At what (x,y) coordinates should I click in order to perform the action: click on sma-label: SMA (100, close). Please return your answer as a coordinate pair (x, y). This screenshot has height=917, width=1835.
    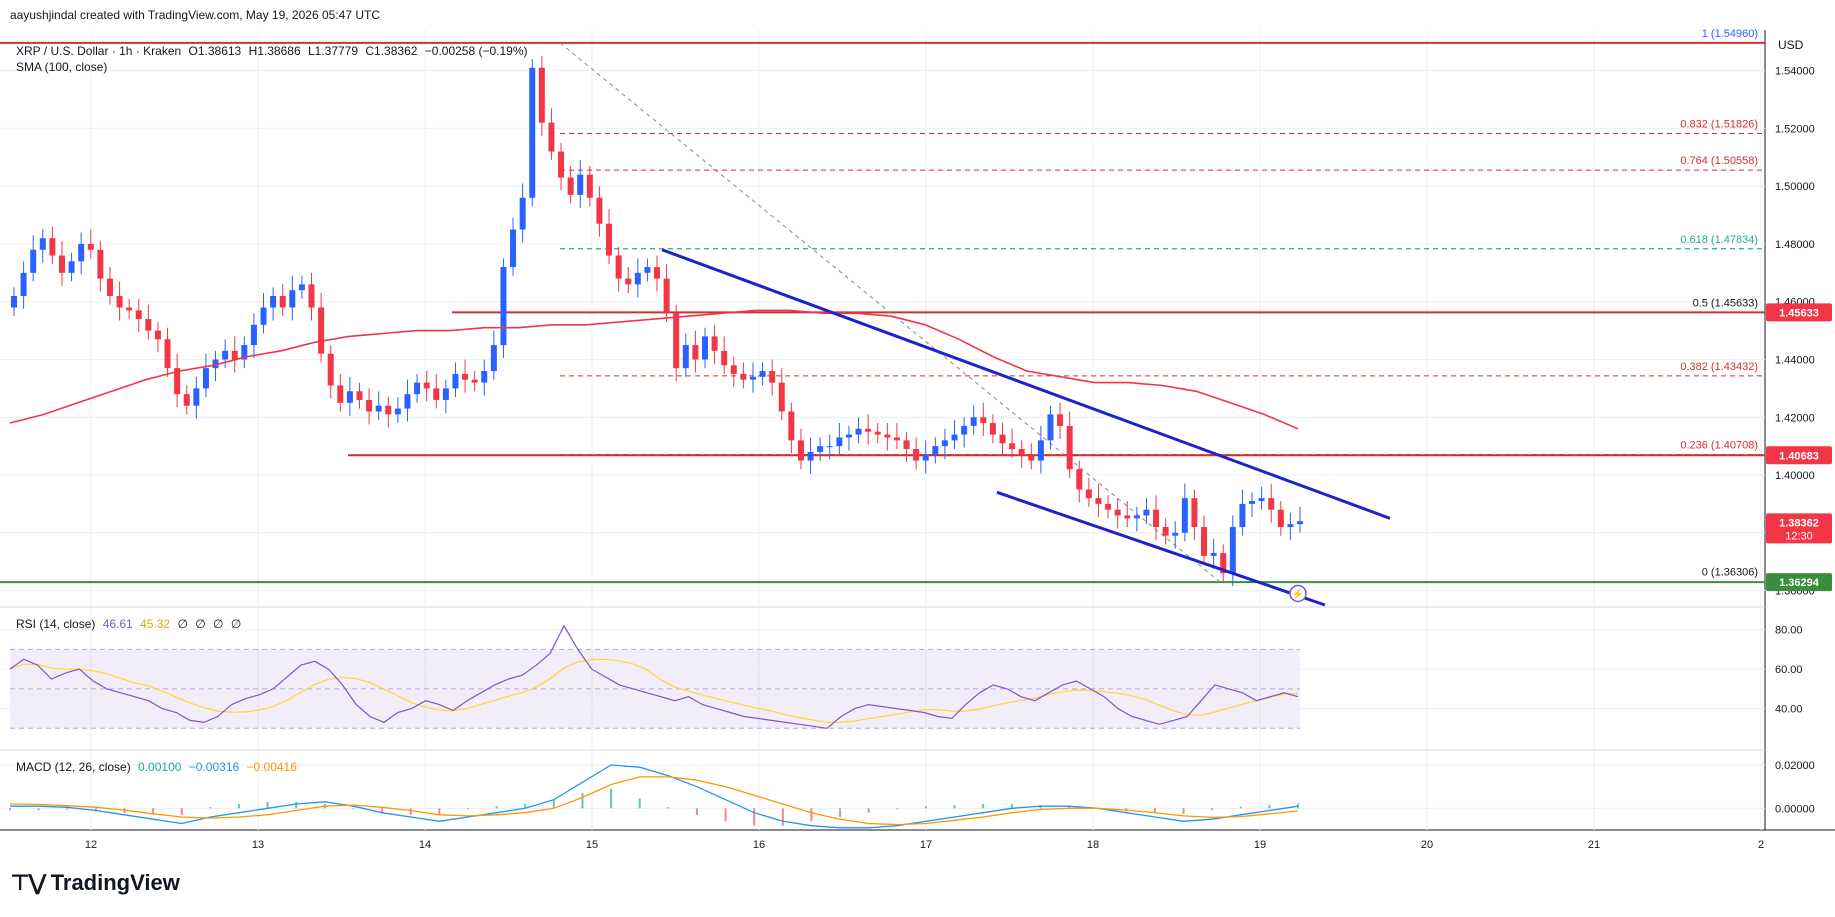
    Looking at the image, I should click on (62, 67).